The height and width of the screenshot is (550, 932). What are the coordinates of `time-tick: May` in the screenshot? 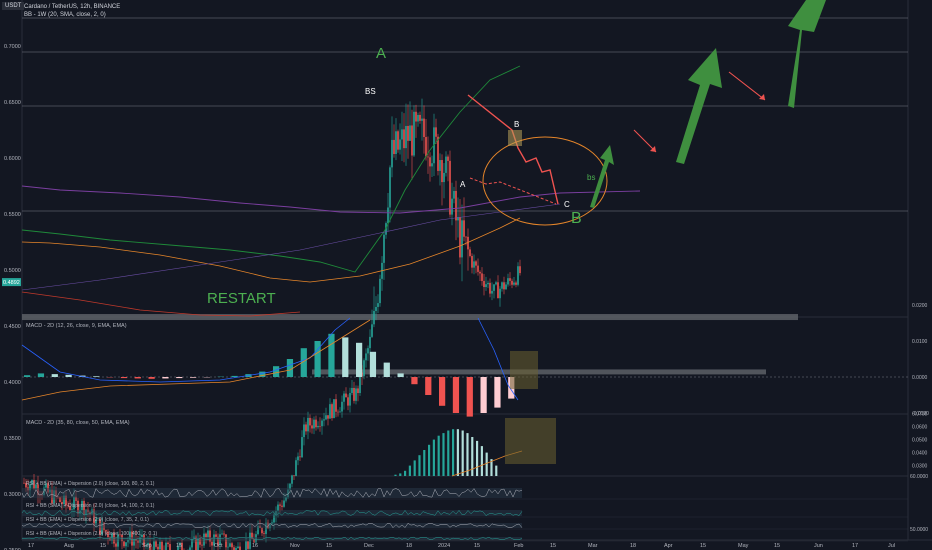 It's located at (743, 546).